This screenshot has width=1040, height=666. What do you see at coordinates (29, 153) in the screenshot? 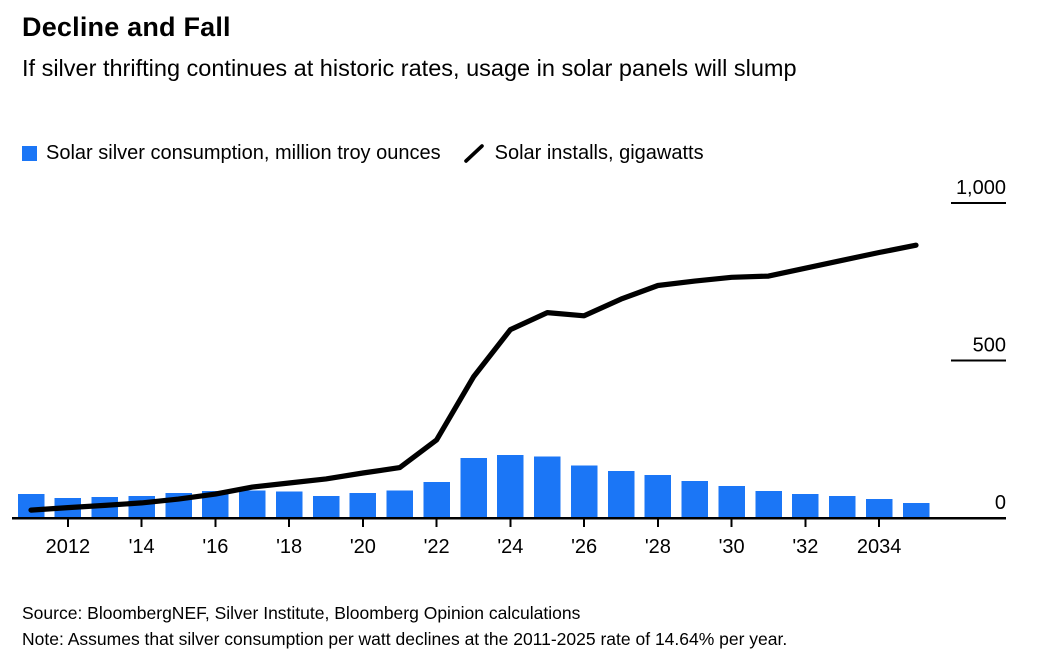
I see `bar-swatch-icon` at bounding box center [29, 153].